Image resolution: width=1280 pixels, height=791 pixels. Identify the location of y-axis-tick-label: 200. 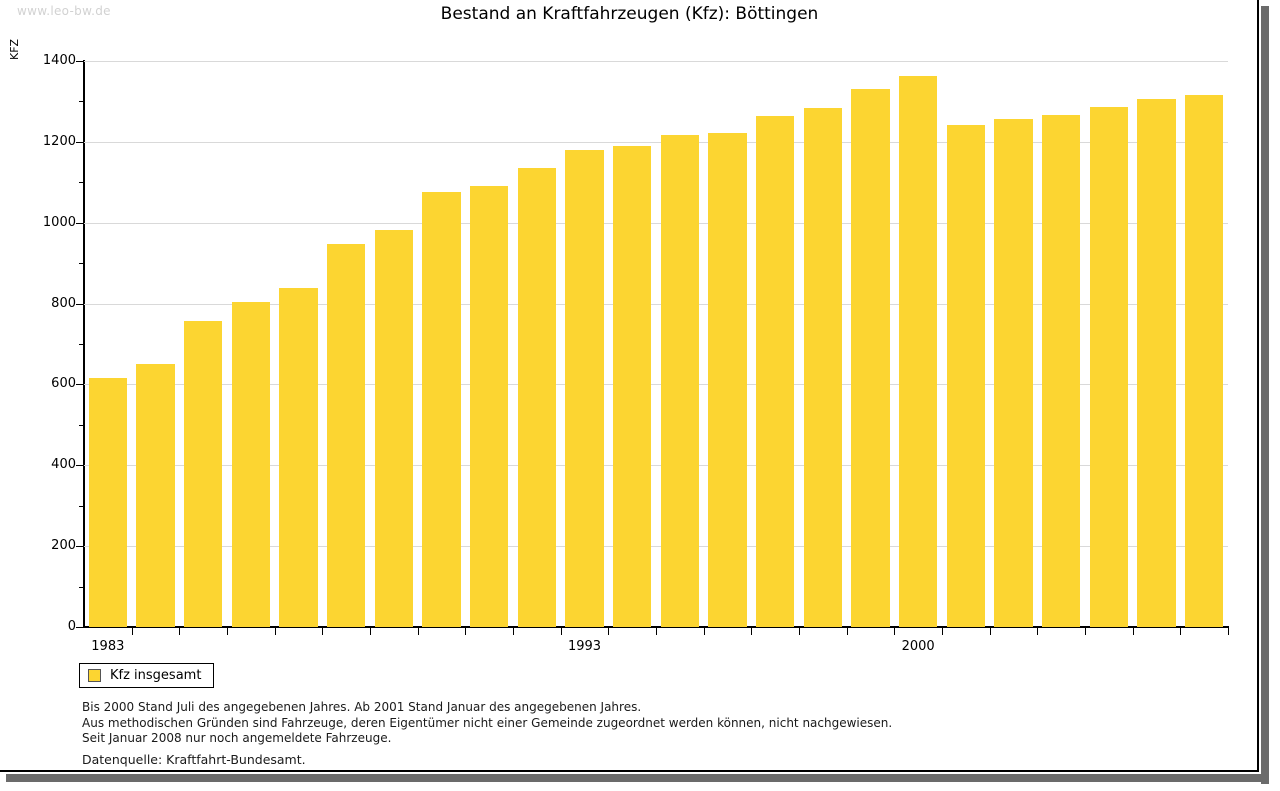
(63, 546).